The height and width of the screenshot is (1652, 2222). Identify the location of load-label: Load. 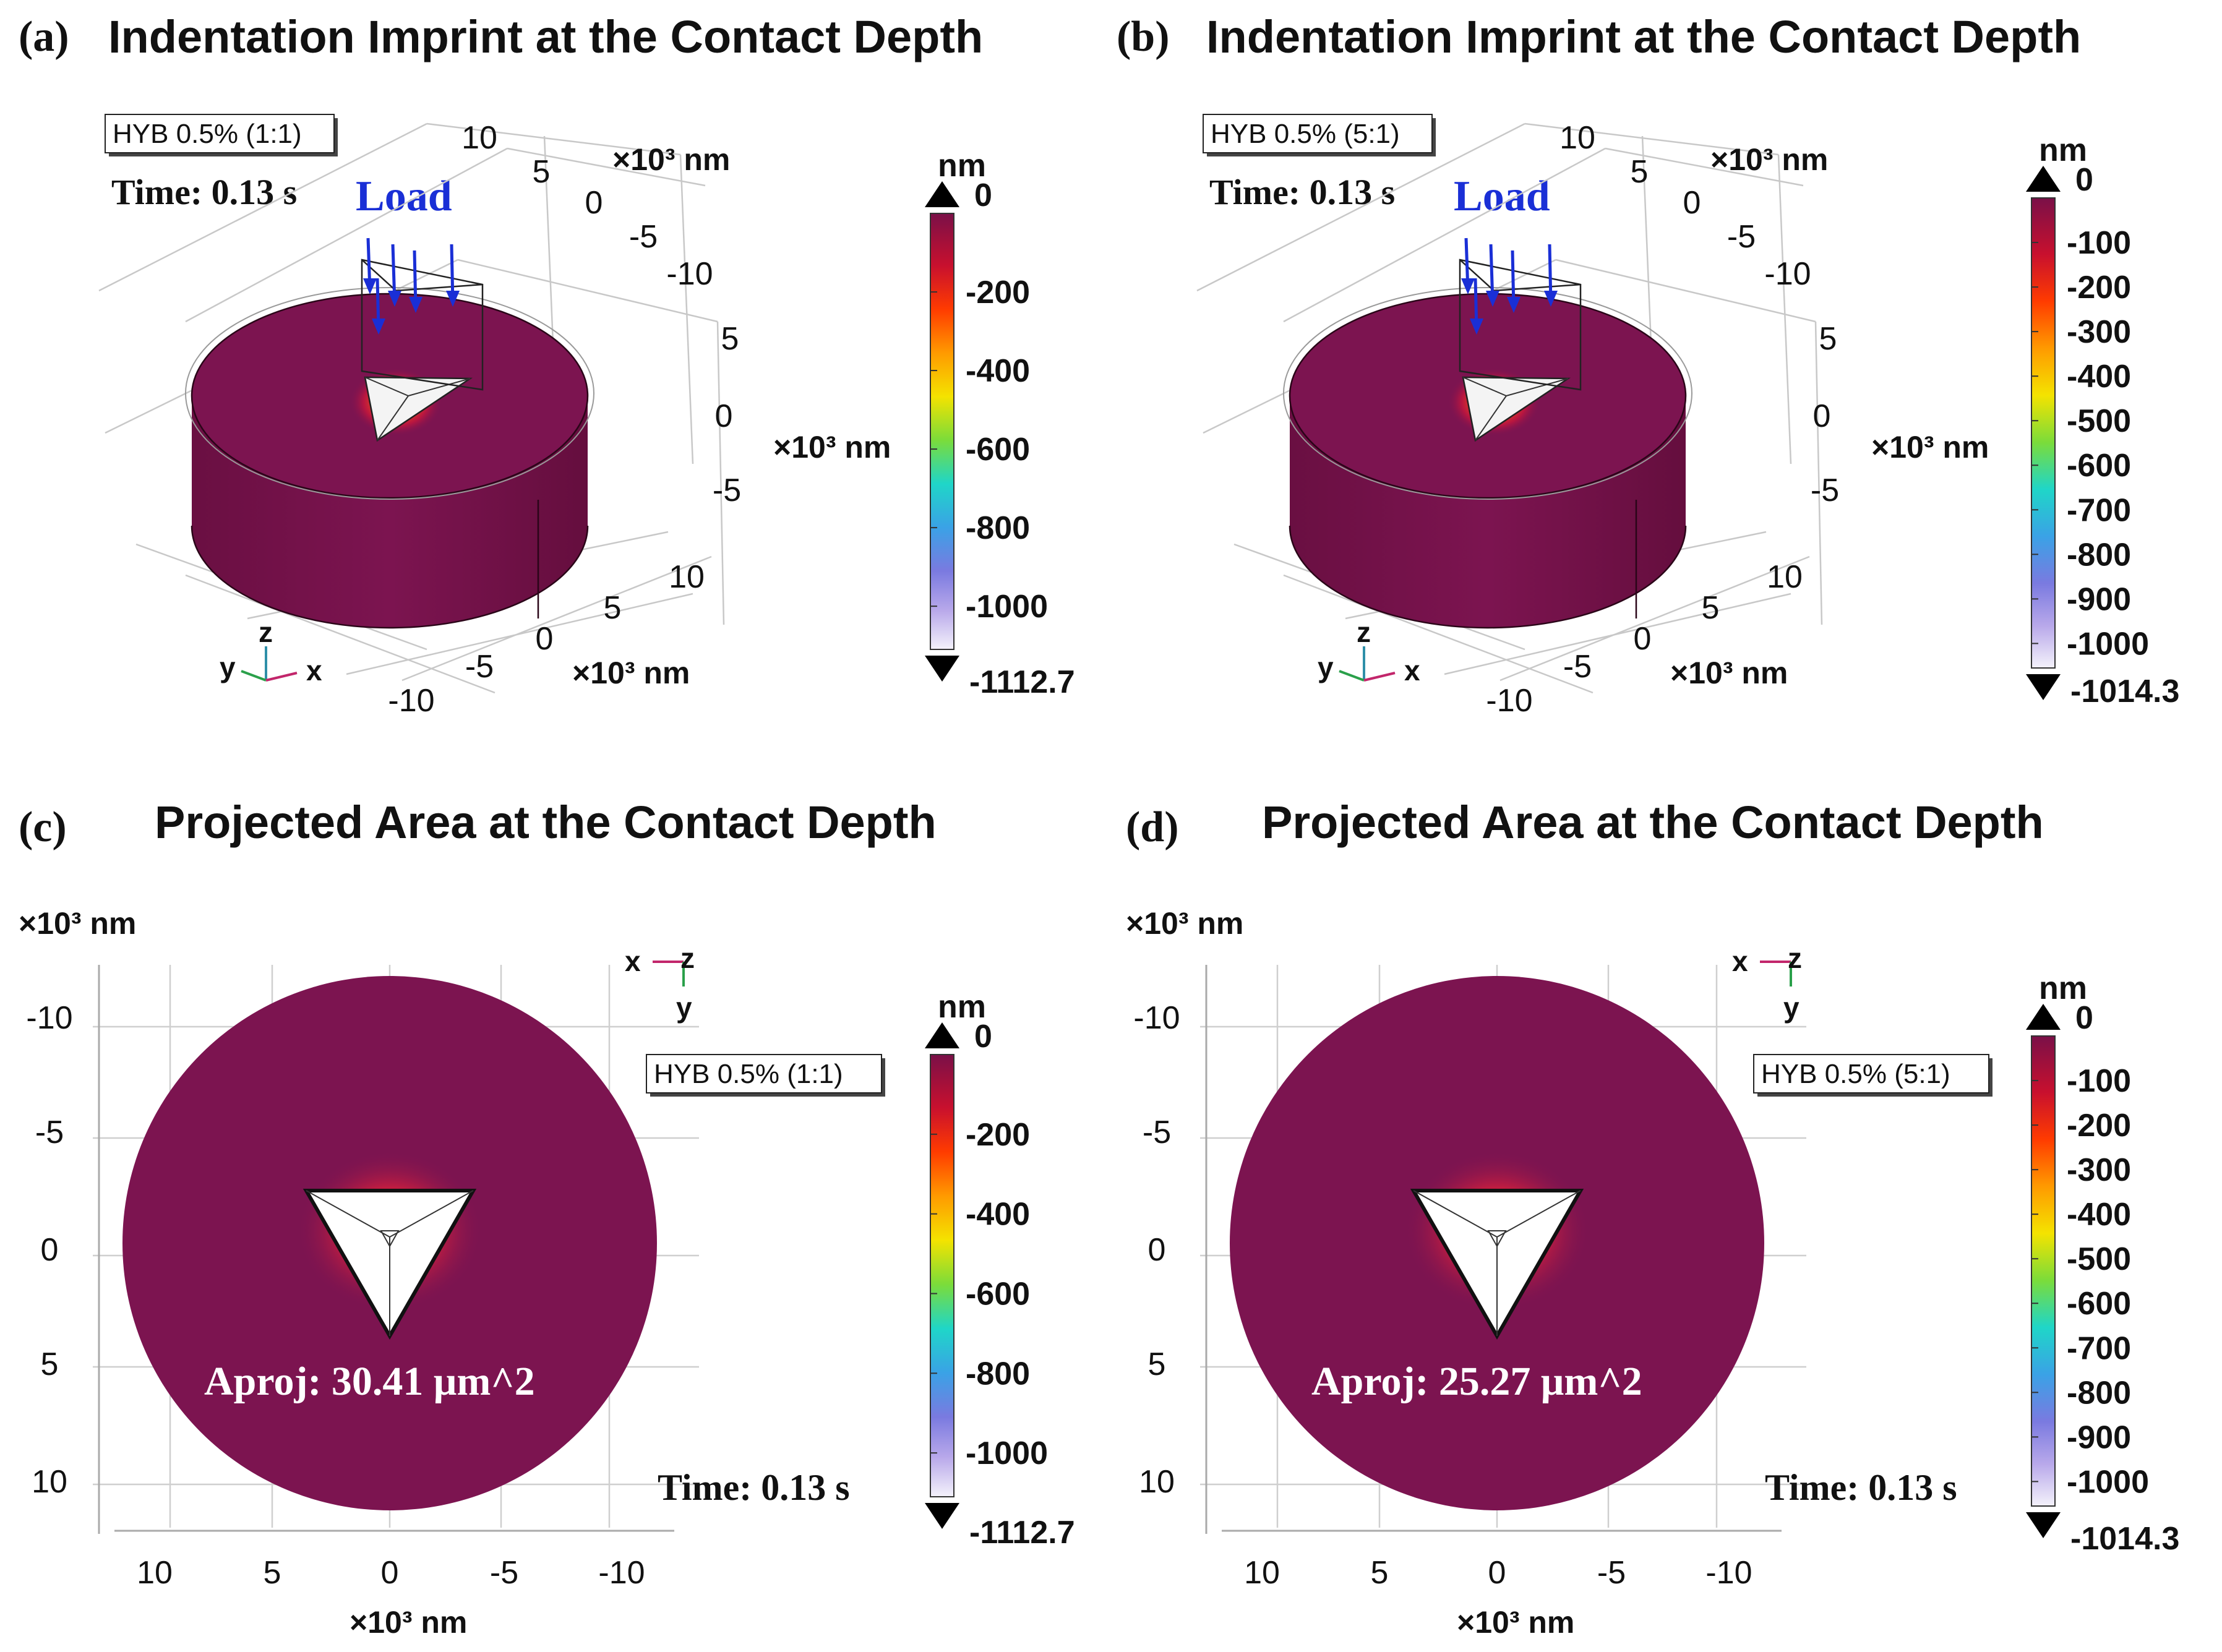
(1502, 196).